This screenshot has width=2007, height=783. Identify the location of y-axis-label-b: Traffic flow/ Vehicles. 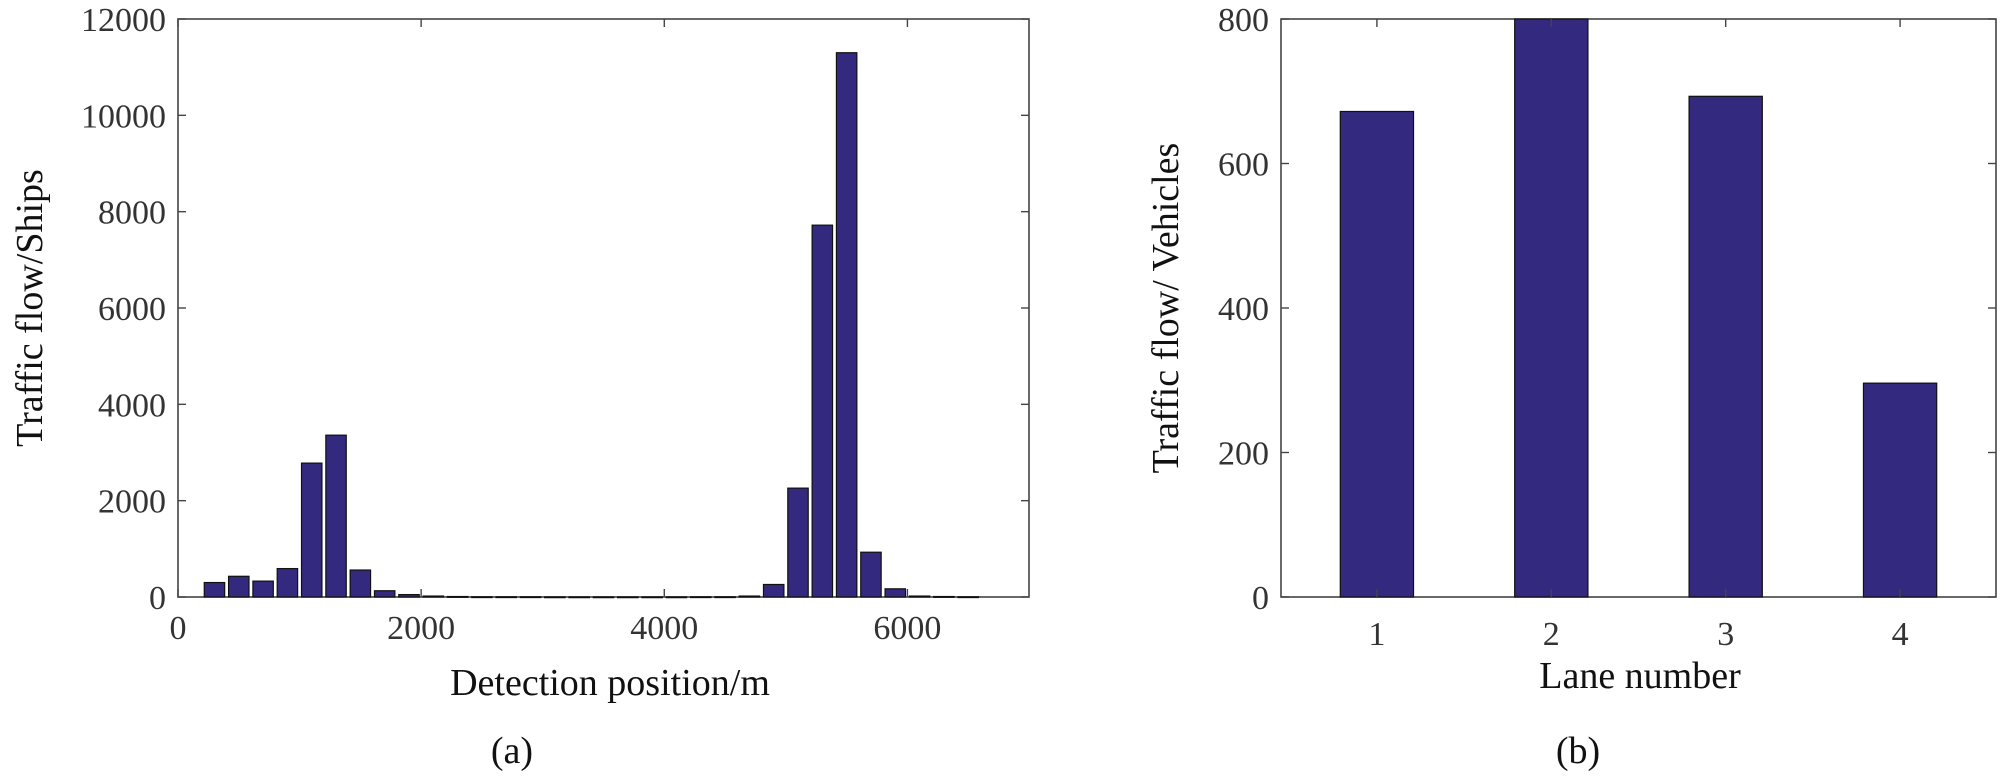
(1166, 308).